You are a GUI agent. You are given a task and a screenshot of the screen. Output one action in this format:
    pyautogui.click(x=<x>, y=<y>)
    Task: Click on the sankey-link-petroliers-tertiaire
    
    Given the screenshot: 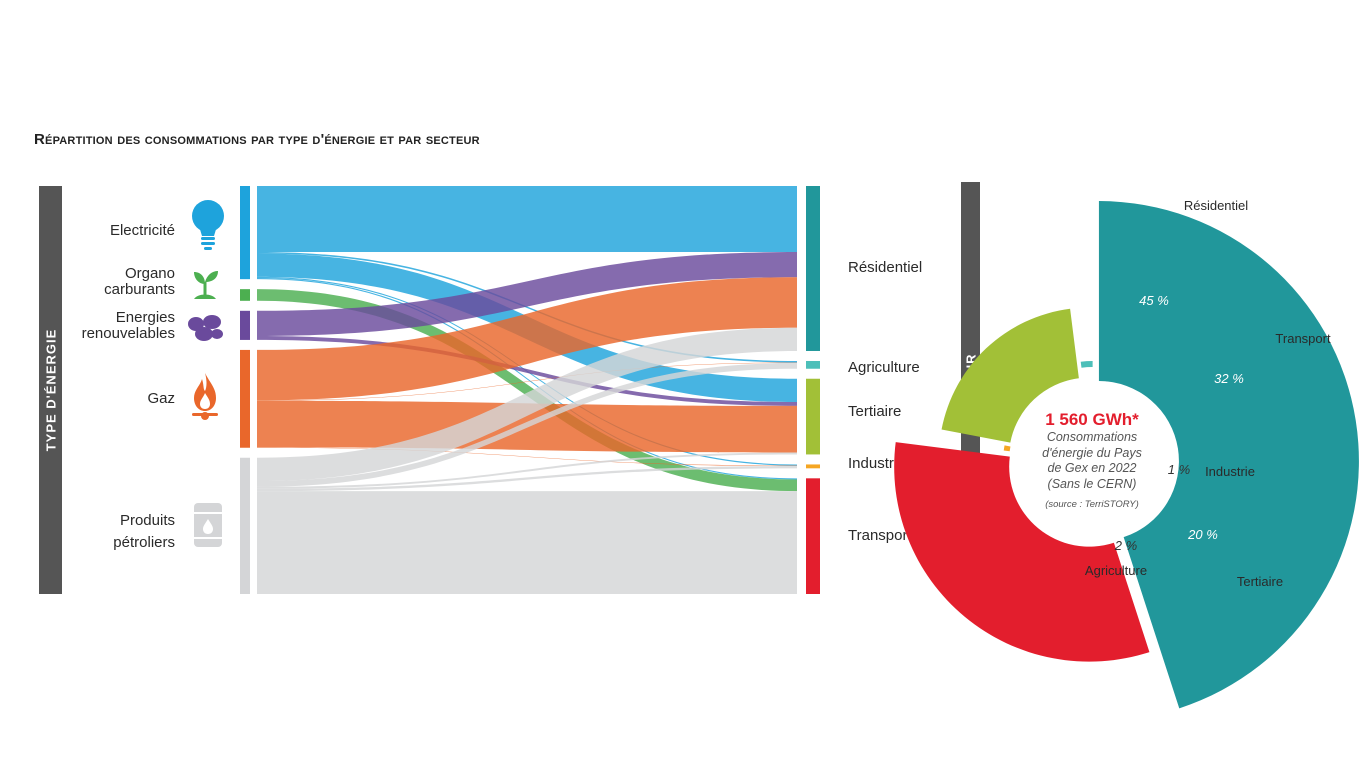 What is the action you would take?
    pyautogui.click(x=527, y=470)
    